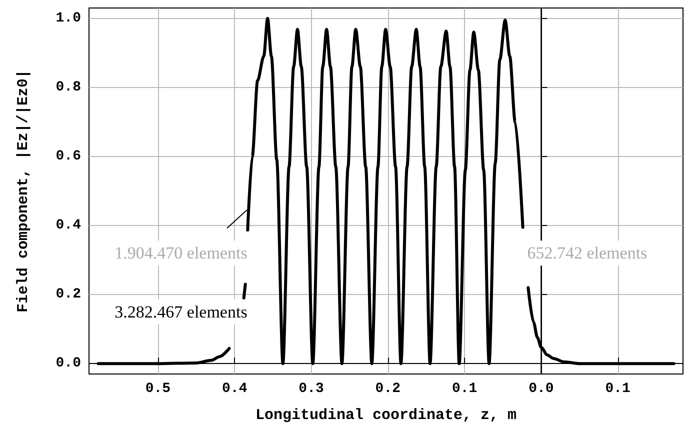  I want to click on annotation: 652.742 elements, so click(587, 253).